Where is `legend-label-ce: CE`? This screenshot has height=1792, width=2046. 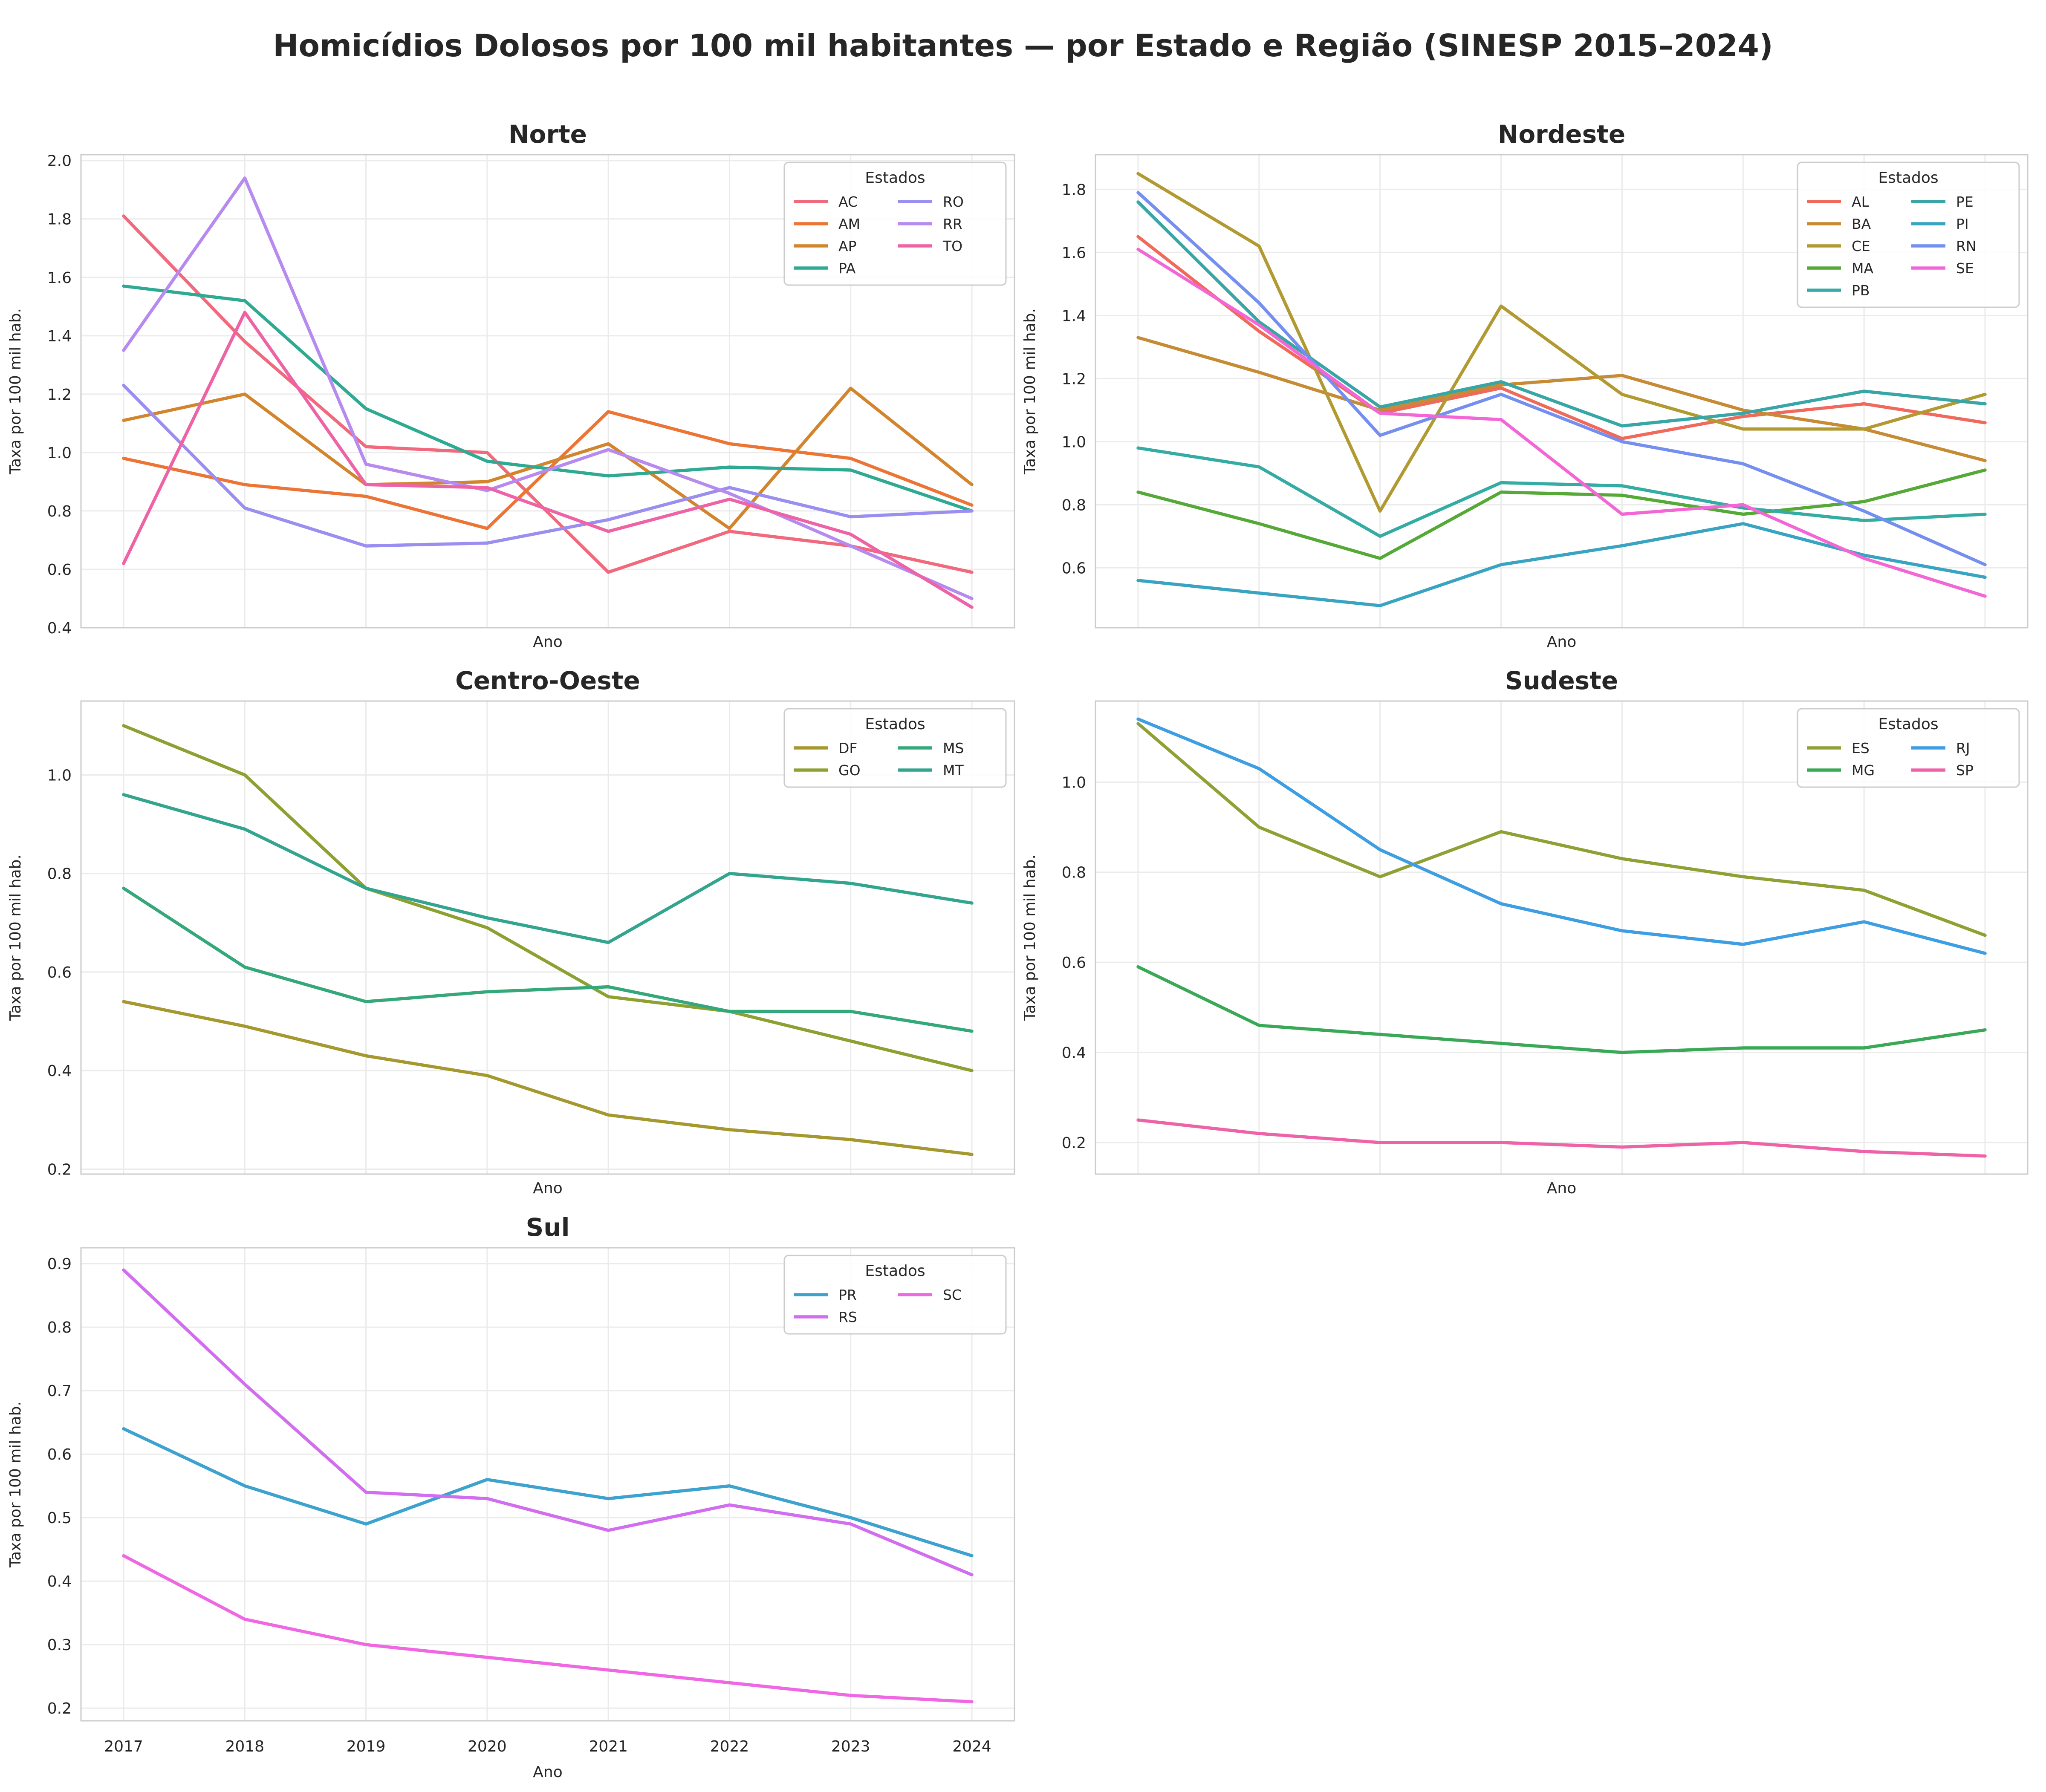 legend-label-ce: CE is located at coordinates (1861, 246).